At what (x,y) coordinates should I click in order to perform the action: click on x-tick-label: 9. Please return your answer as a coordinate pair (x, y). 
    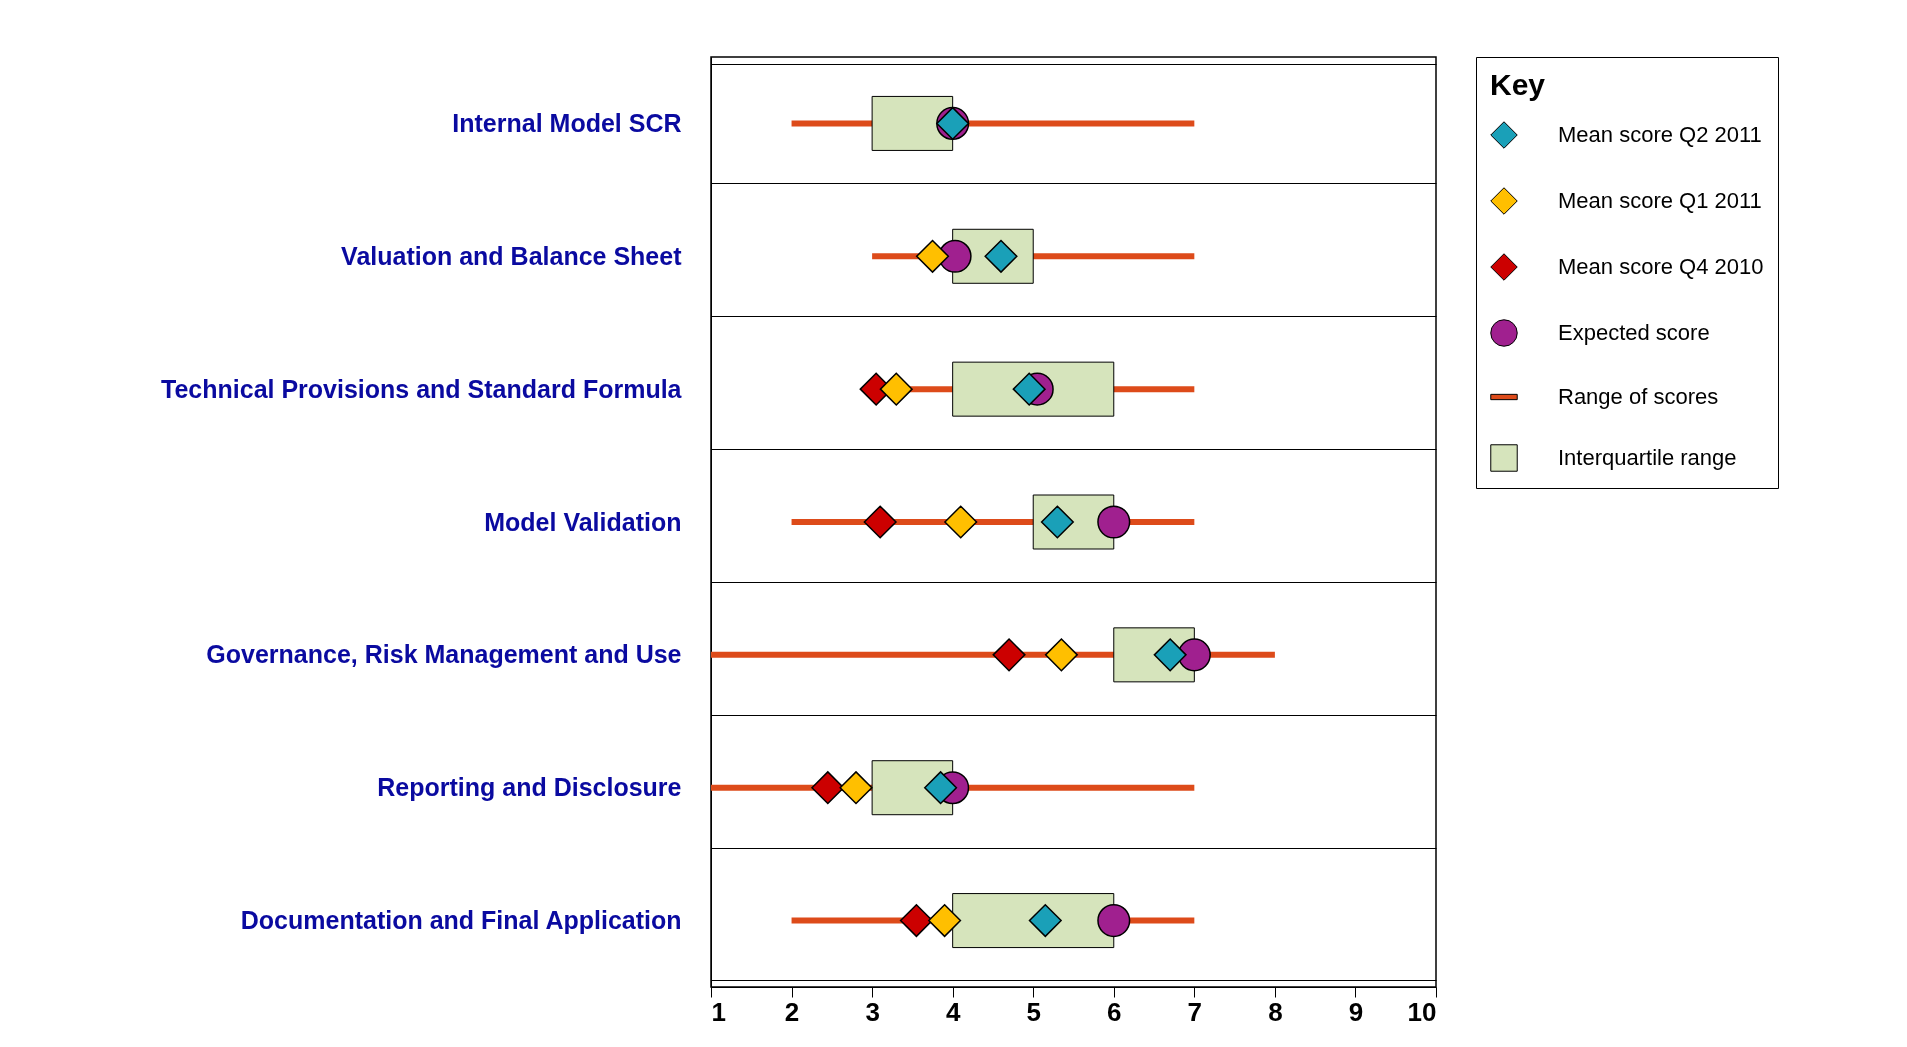
    Looking at the image, I should click on (1356, 1011).